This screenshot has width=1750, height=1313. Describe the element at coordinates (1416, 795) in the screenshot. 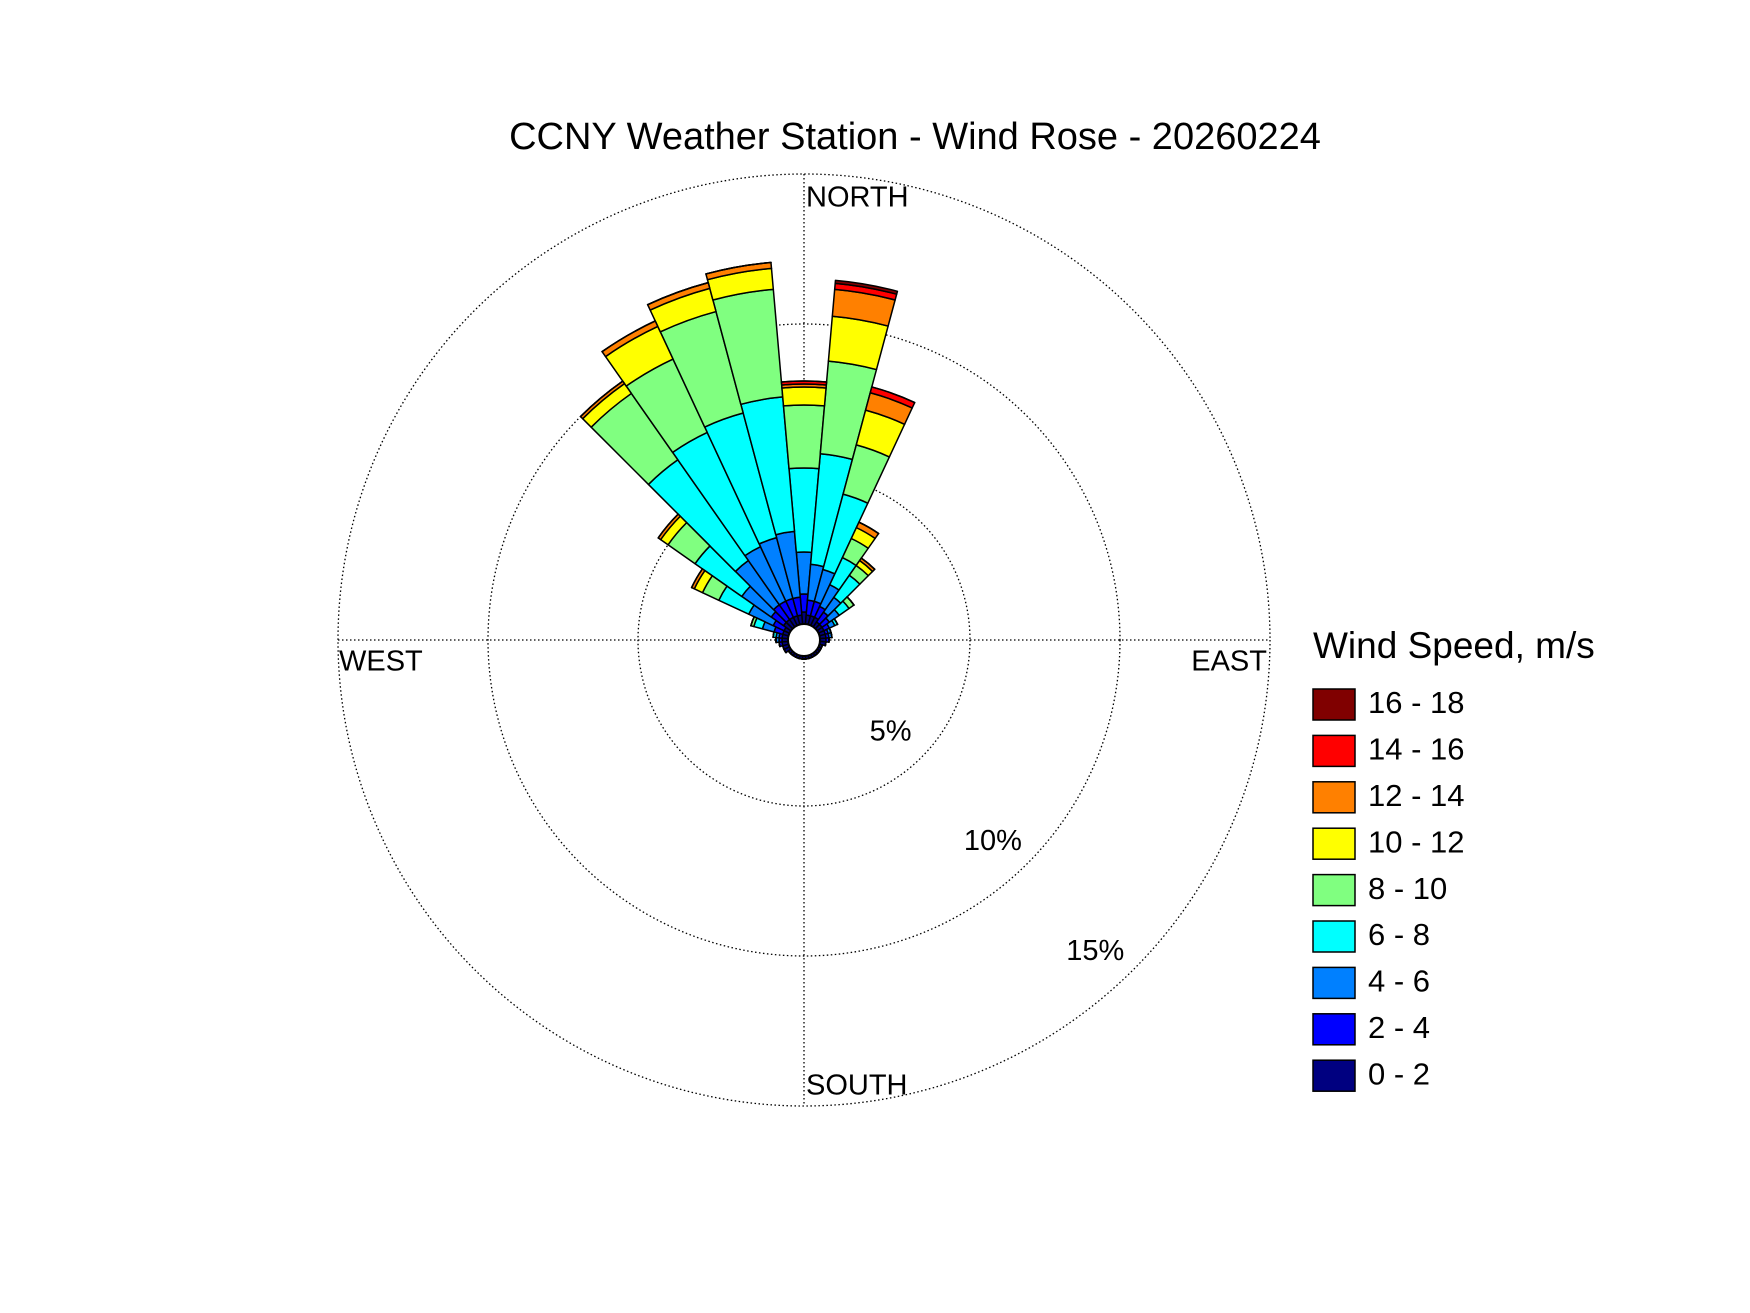

I see `legend-label: 12 - 14` at that location.